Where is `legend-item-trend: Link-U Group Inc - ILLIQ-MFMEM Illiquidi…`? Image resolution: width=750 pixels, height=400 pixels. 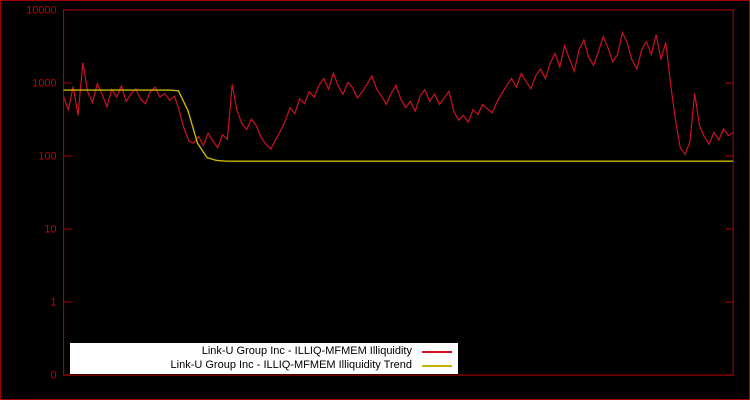 legend-item-trend: Link-U Group Inc - ILLIQ-MFMEM Illiquidi… is located at coordinates (264, 365).